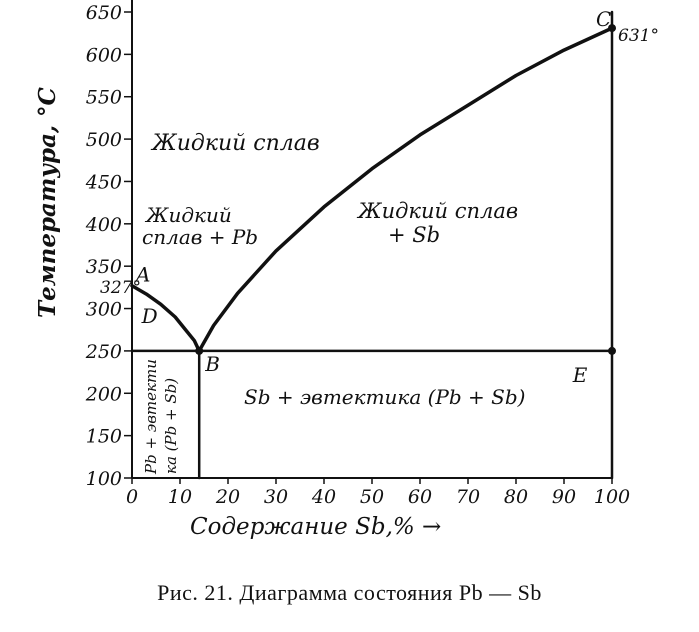  I want to click on figure-caption: Рис. 21. Диаграмма состояния Pb — Sb, so click(349, 592).